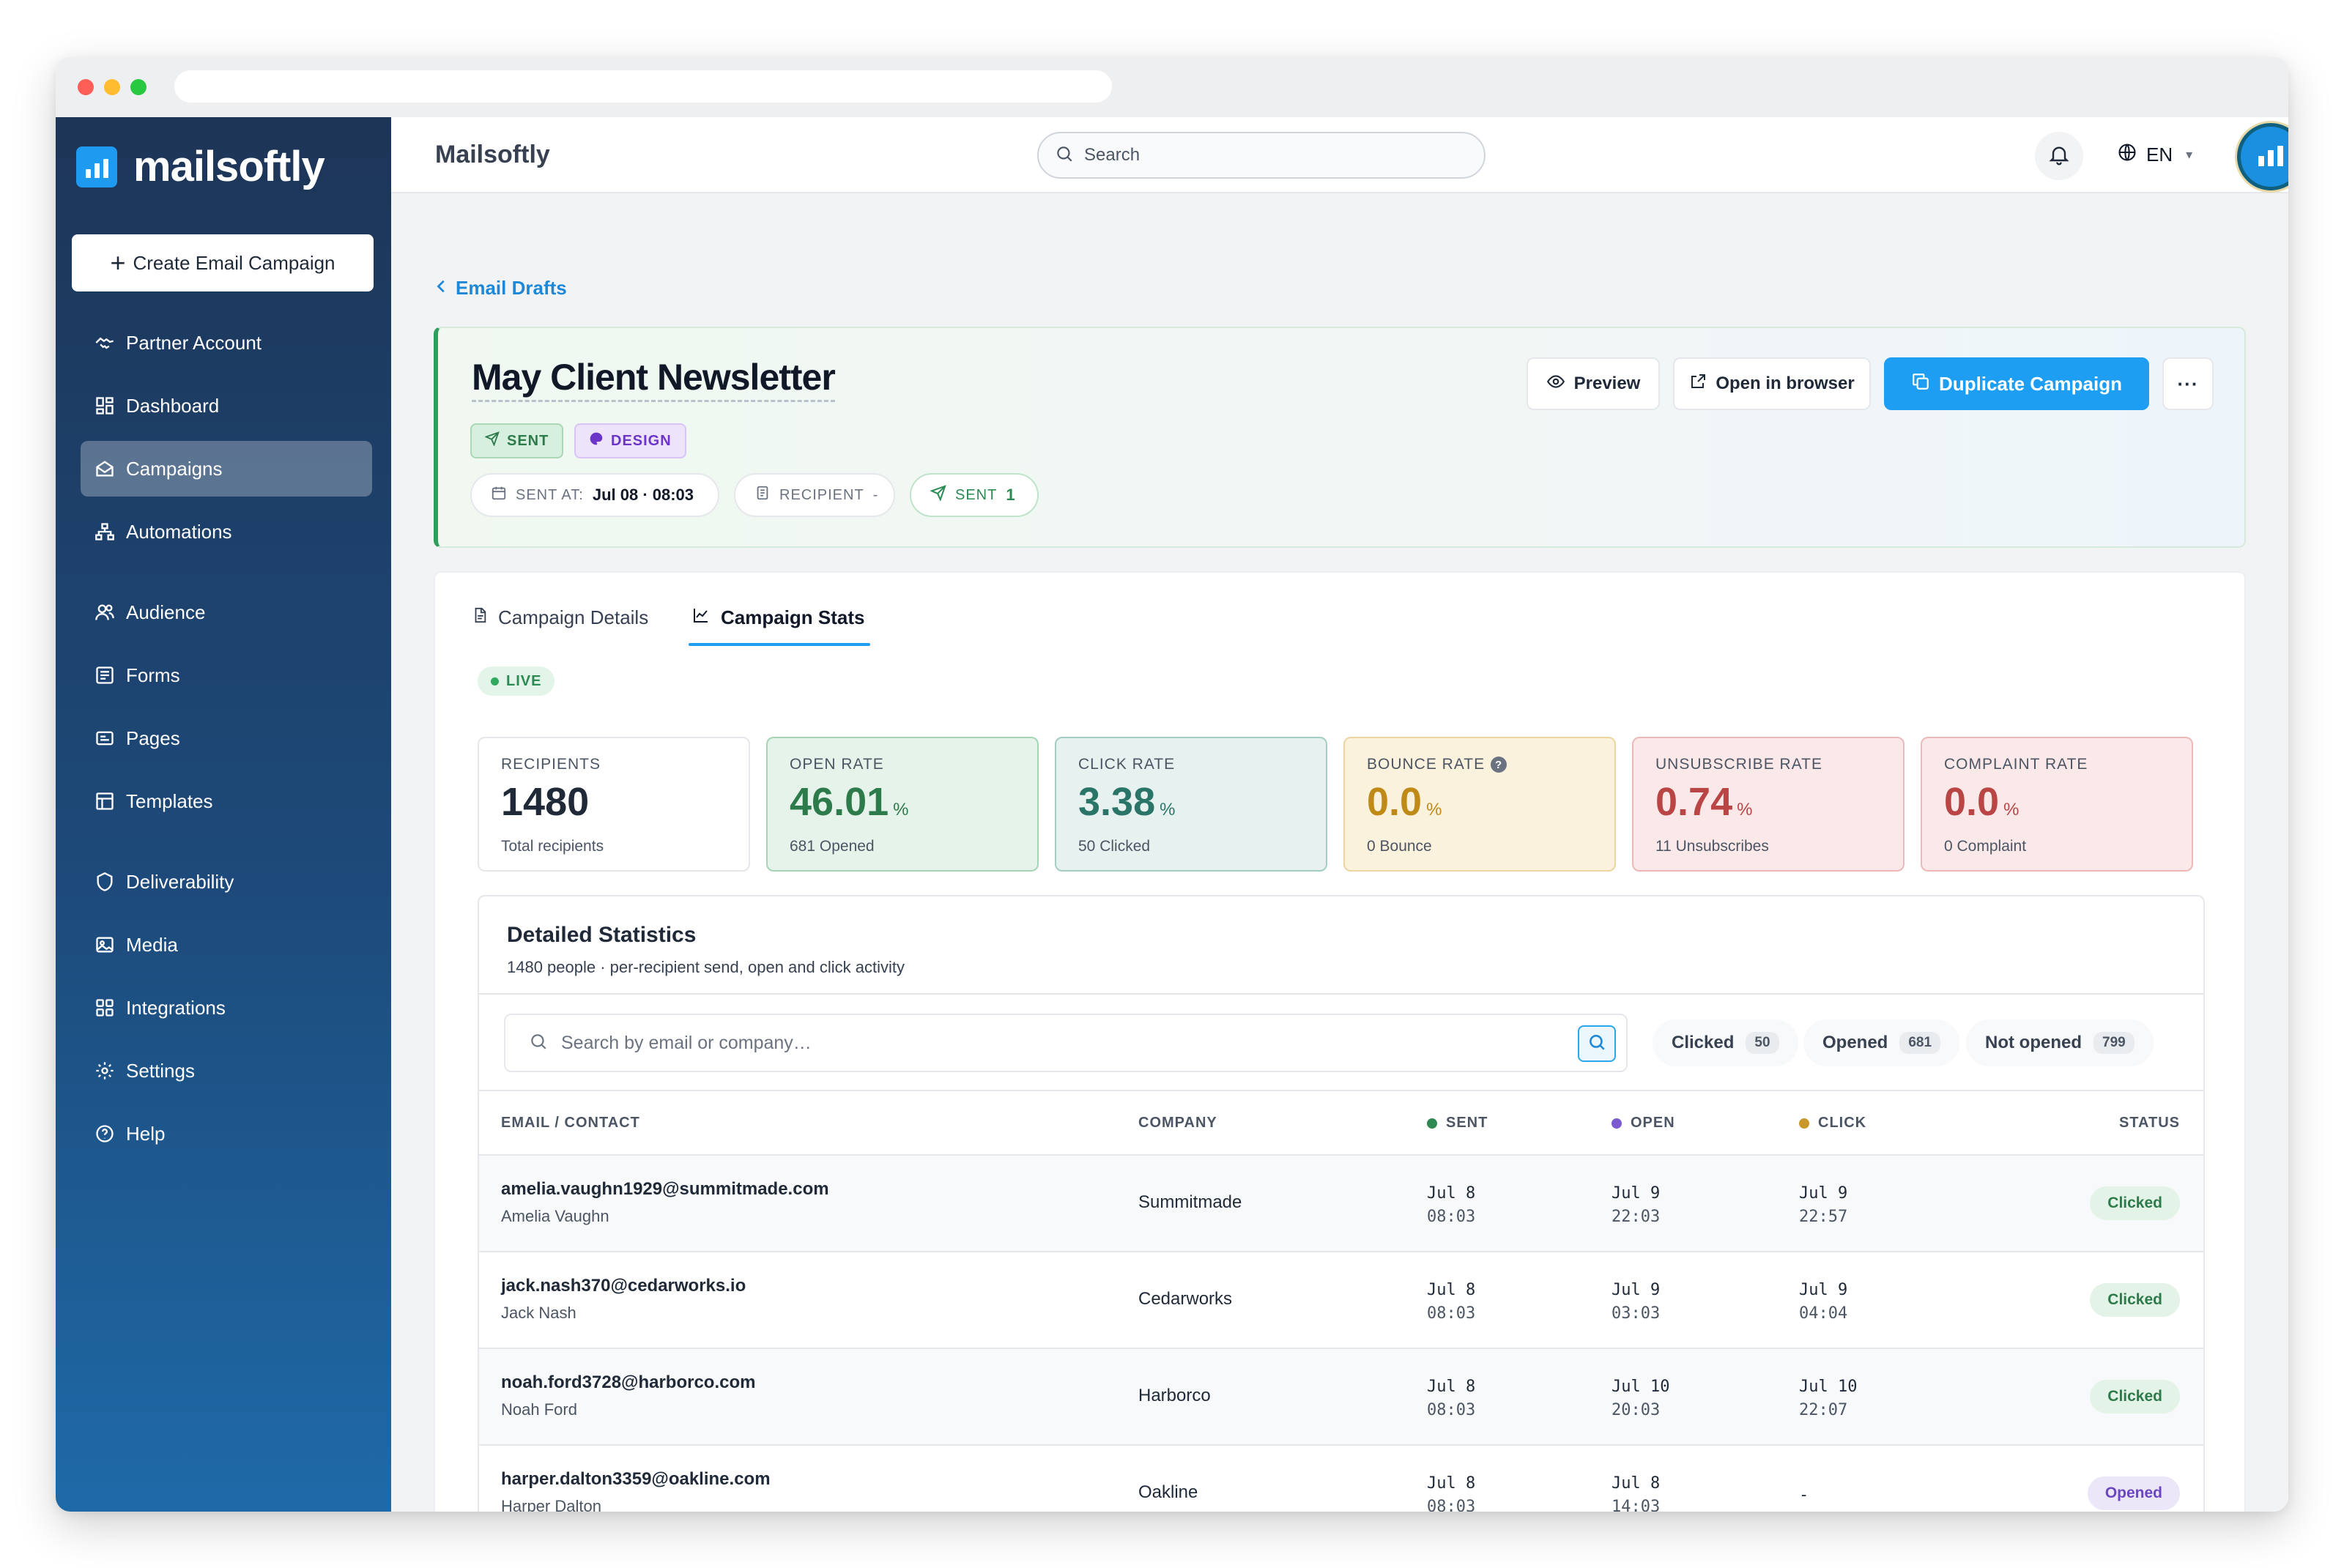 This screenshot has height=1568, width=2344. Describe the element at coordinates (2263, 156) in the screenshot. I see `user-avatar` at that location.